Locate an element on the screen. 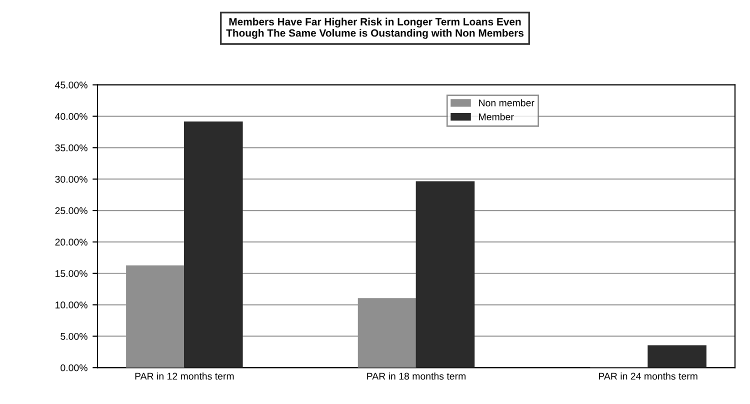 This screenshot has height=404, width=750. y-tick-label: 30.00% is located at coordinates (71, 179).